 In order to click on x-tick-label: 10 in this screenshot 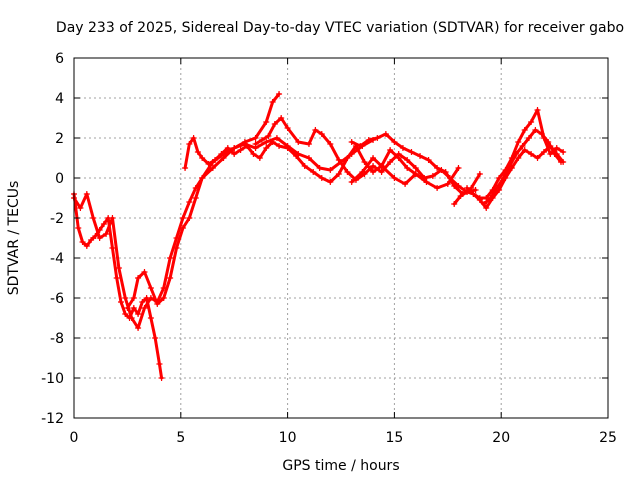, I will do `click(288, 438)`.